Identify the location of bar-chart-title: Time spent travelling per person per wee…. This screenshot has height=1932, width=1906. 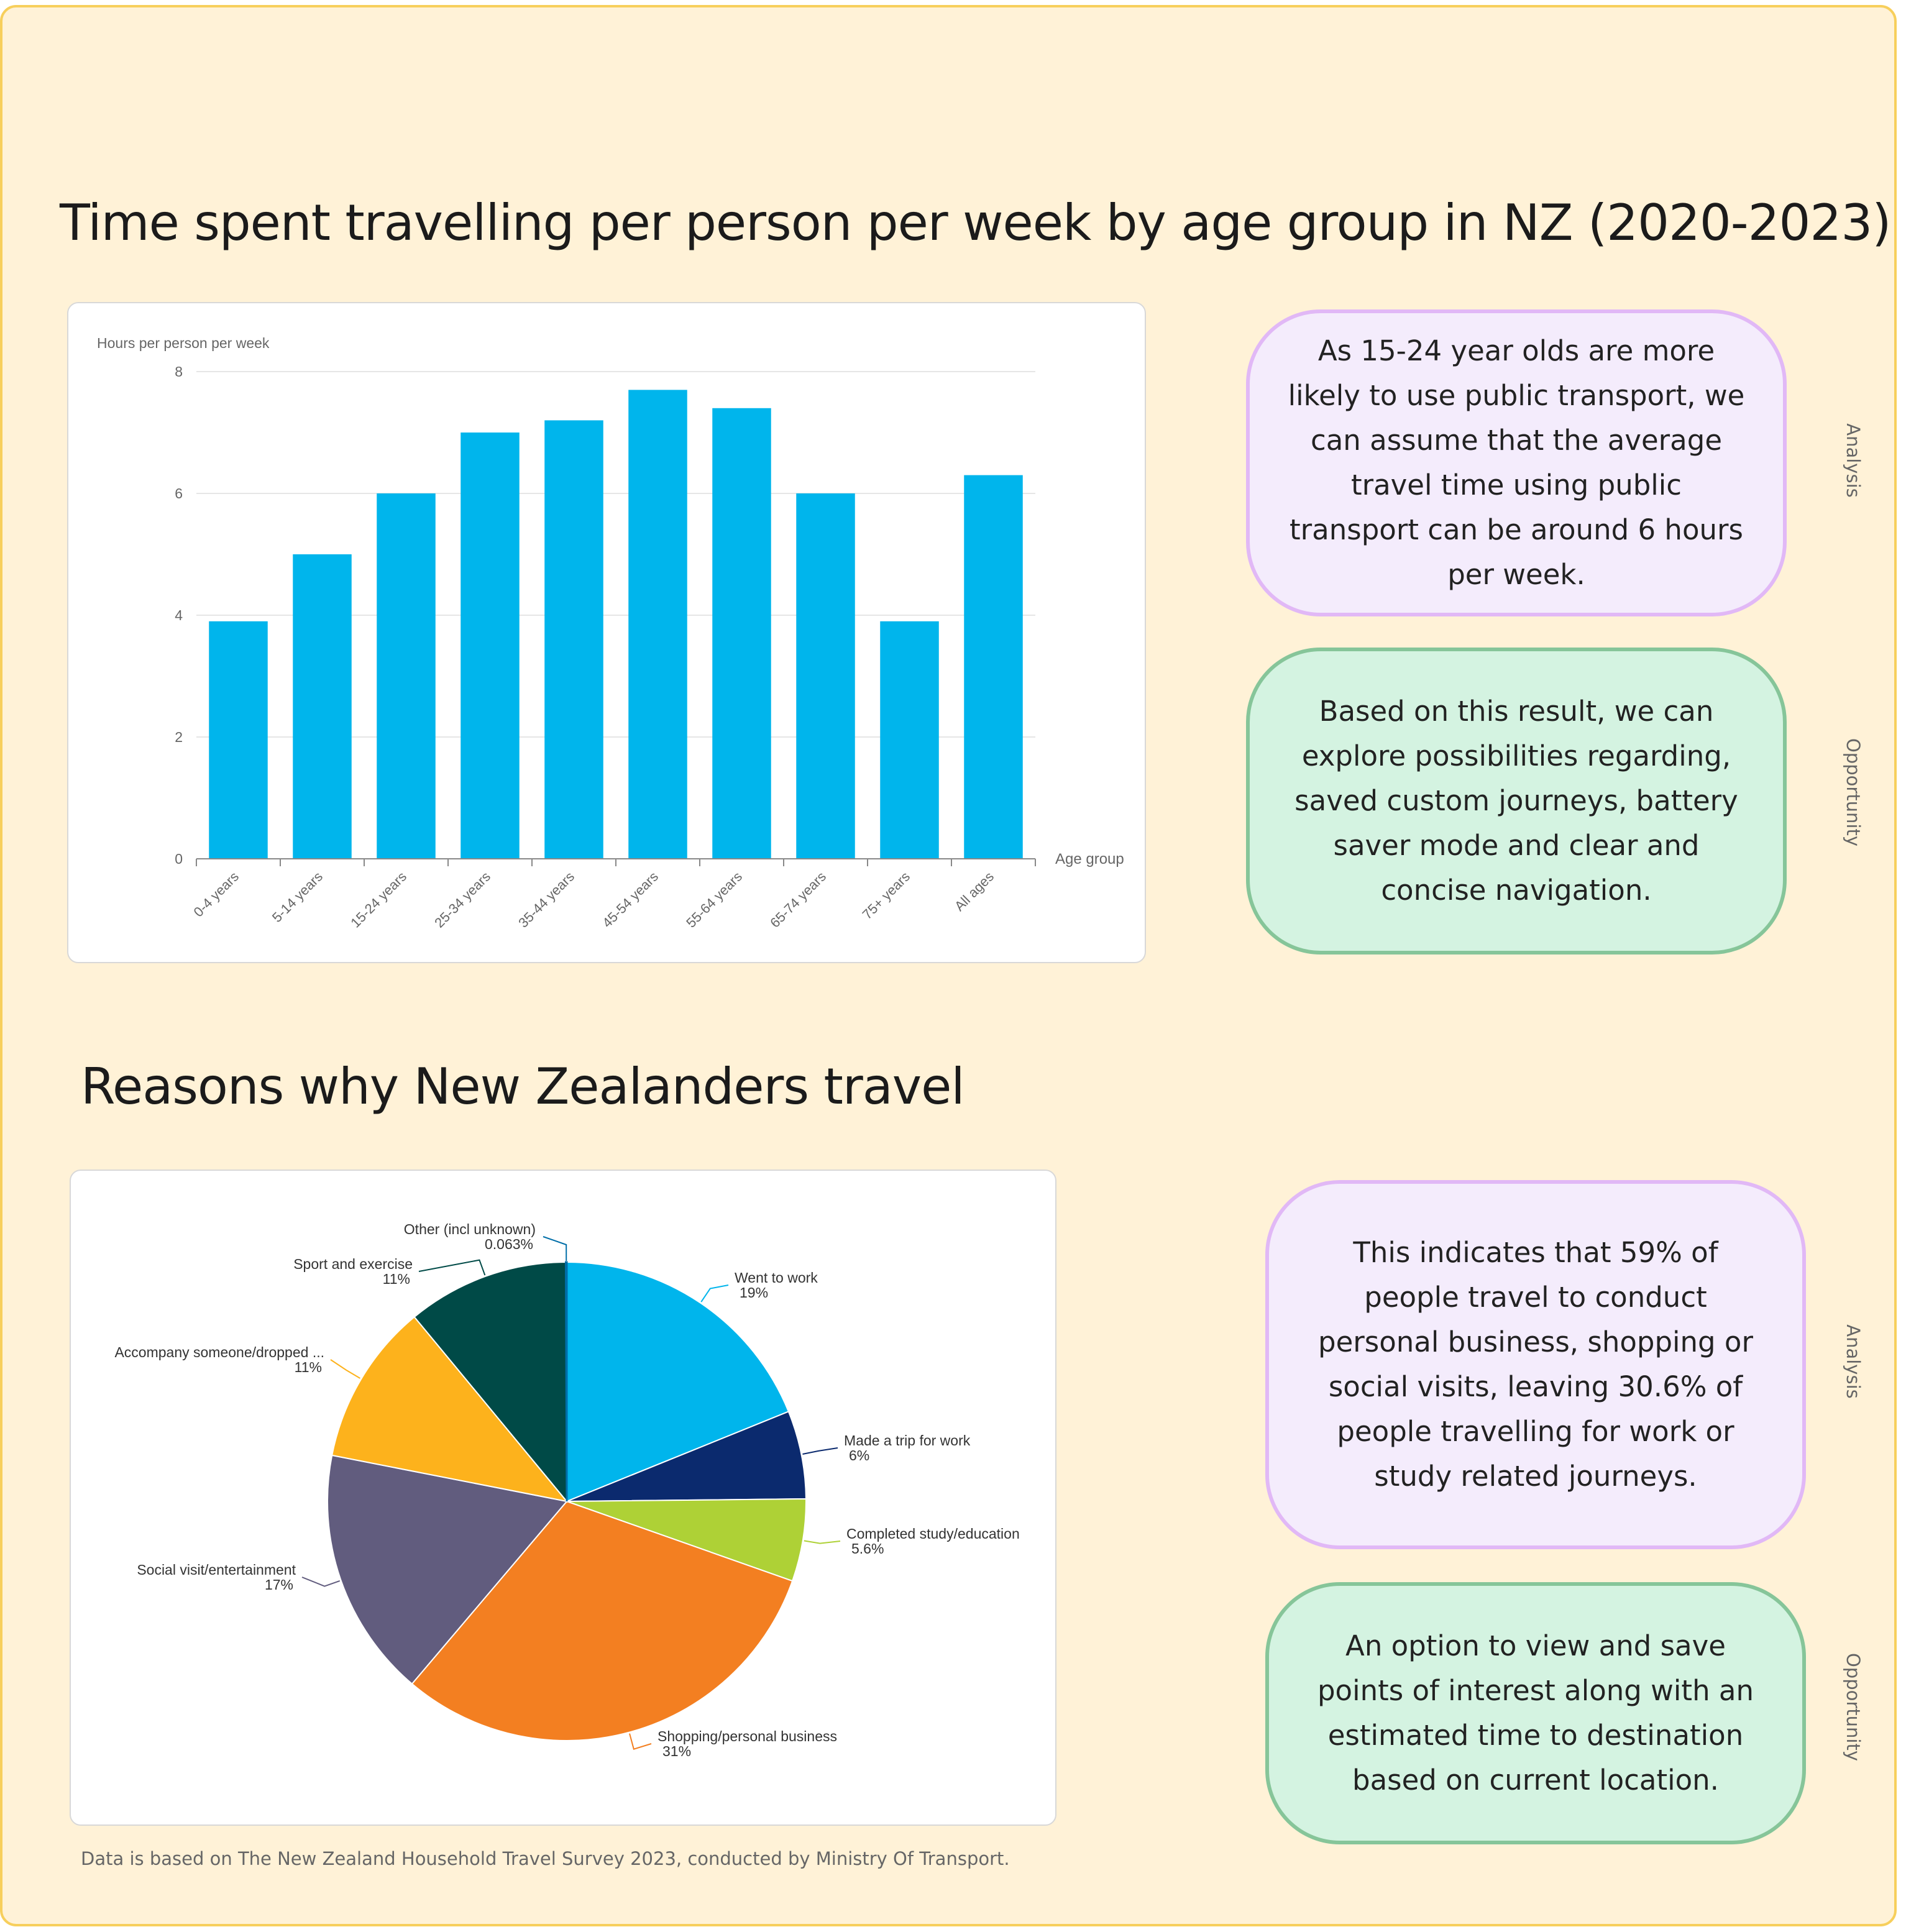
(975, 223).